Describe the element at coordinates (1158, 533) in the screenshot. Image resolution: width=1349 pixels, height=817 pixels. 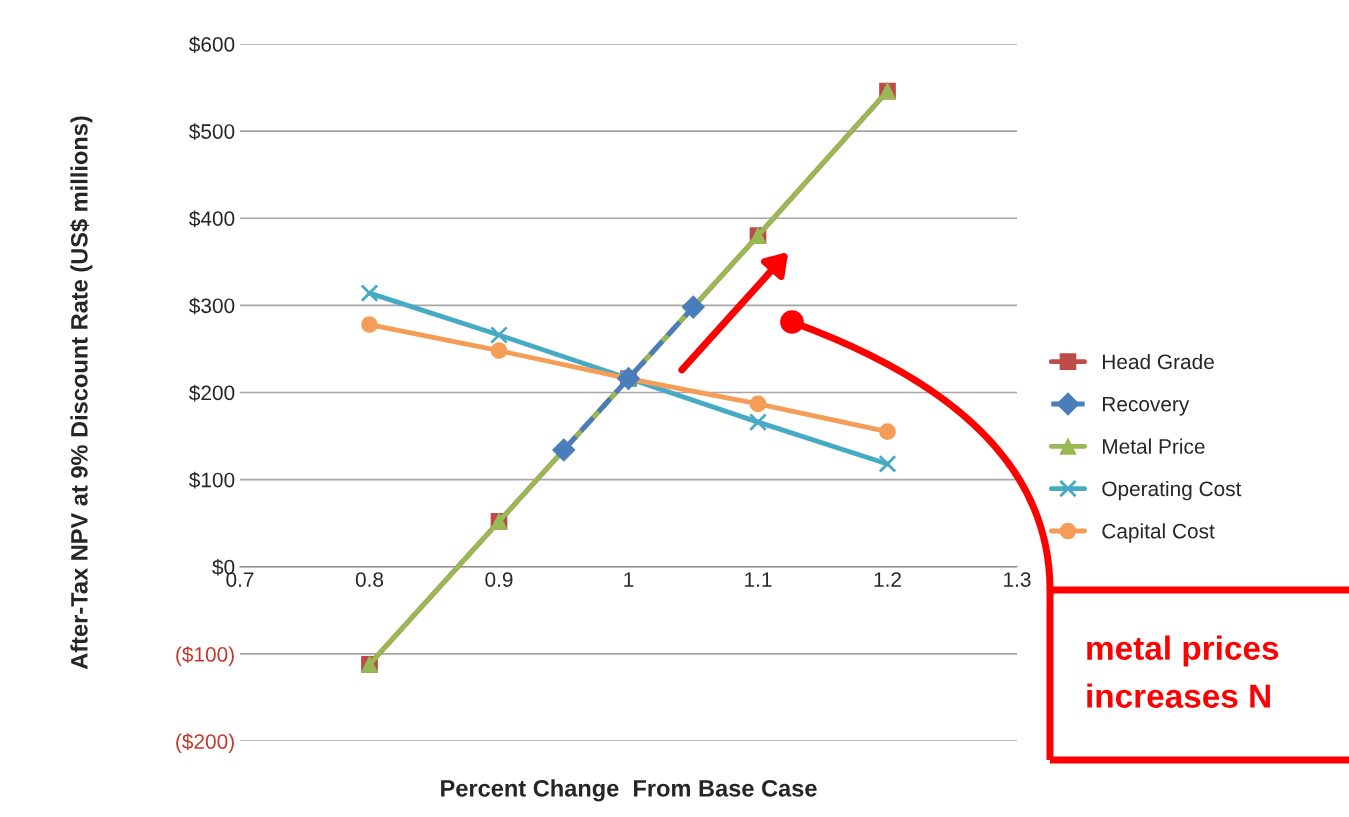
I see `legend-label: Capital Cost` at that location.